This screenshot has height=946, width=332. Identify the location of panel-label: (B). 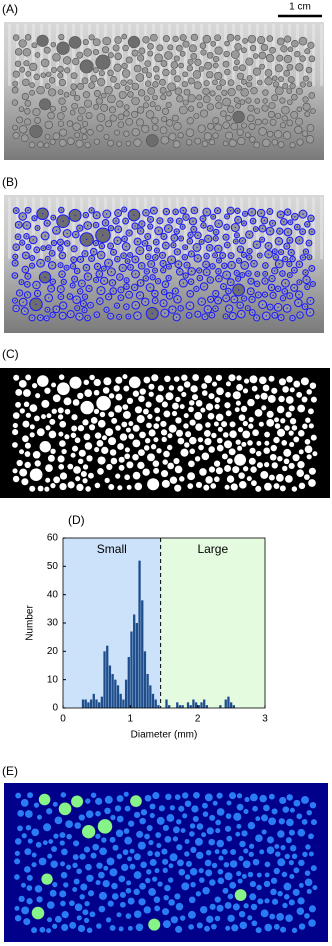
(10, 182).